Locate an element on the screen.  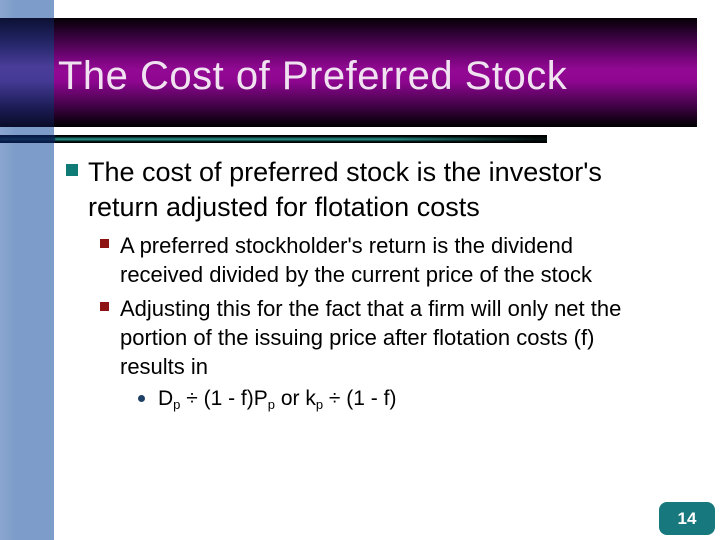
page-number: 14 is located at coordinates (687, 518).